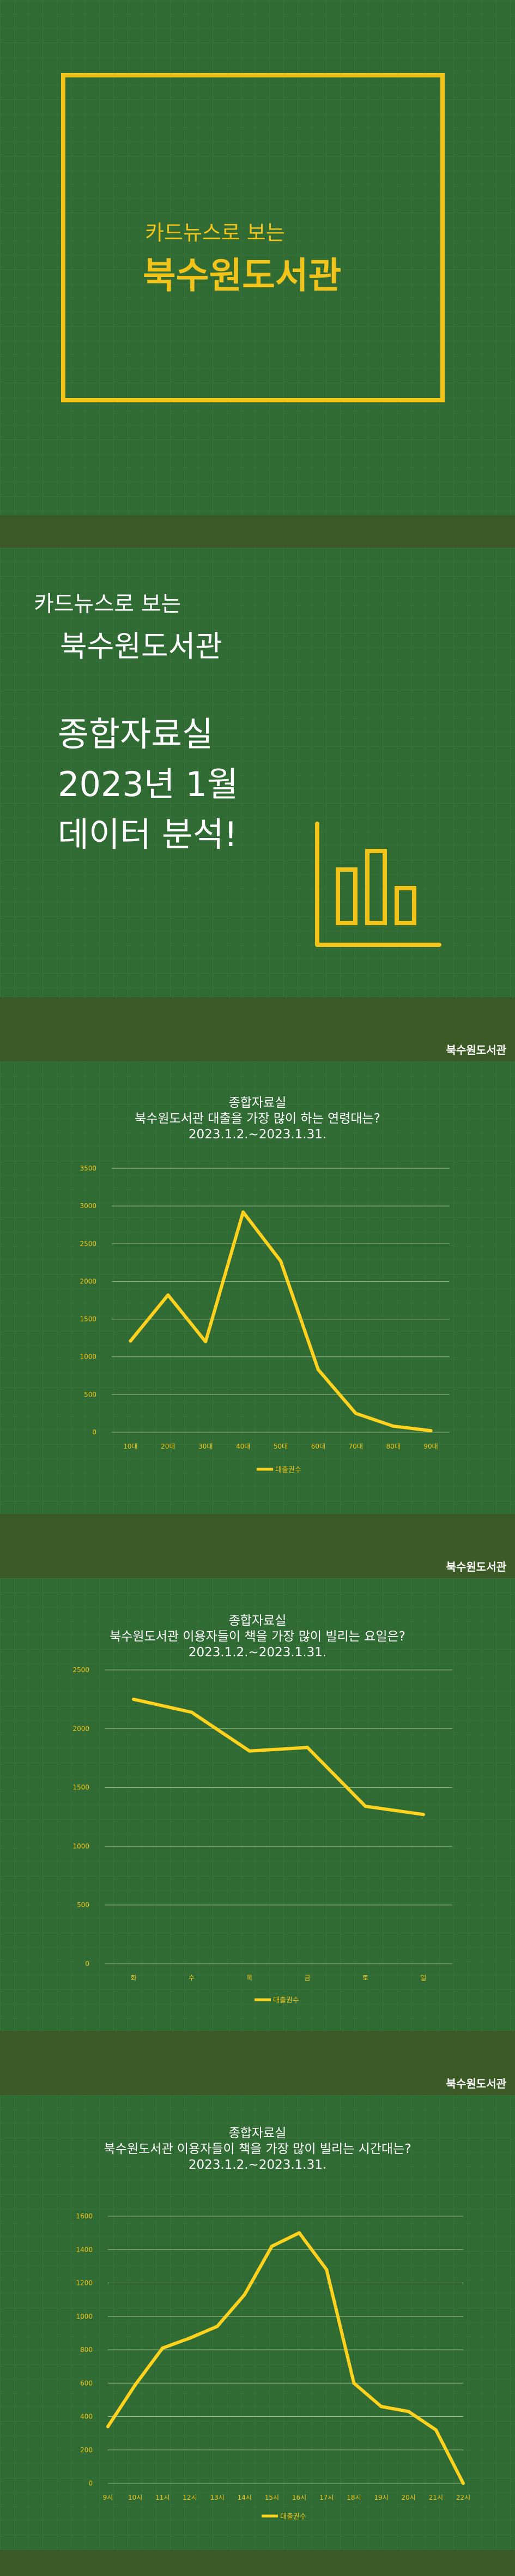 The image size is (515, 2576). Describe the element at coordinates (87, 2383) in the screenshot. I see `y-tick-label: 600` at that location.